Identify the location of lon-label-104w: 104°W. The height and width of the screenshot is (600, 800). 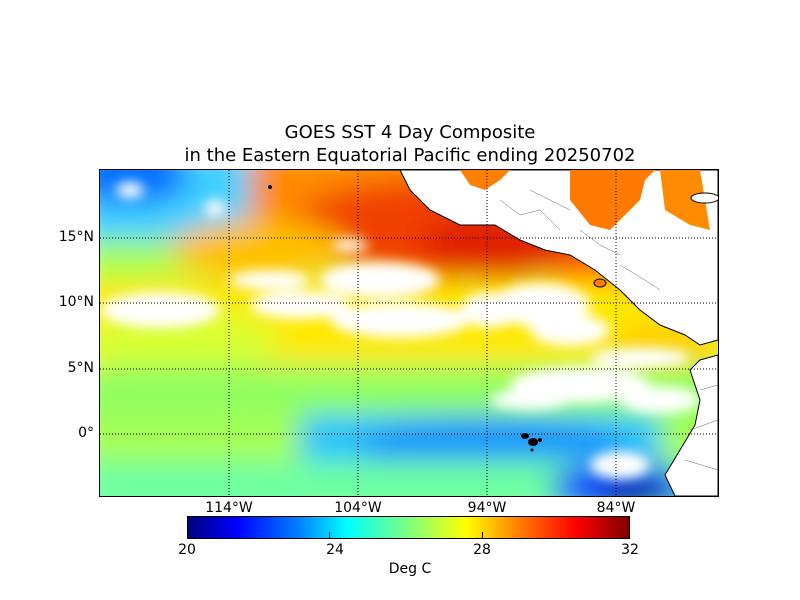
(358, 508).